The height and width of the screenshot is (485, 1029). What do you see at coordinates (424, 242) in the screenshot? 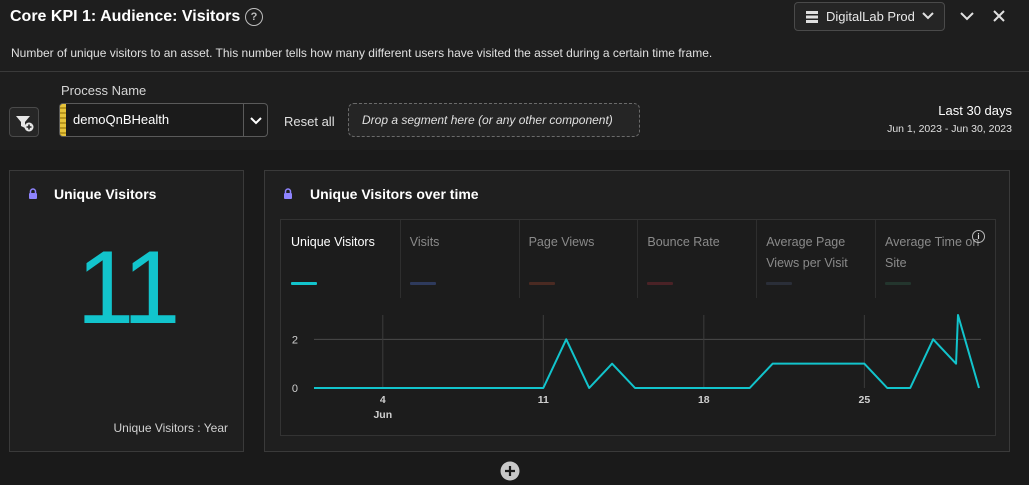
I see `tab-label: Visits` at bounding box center [424, 242].